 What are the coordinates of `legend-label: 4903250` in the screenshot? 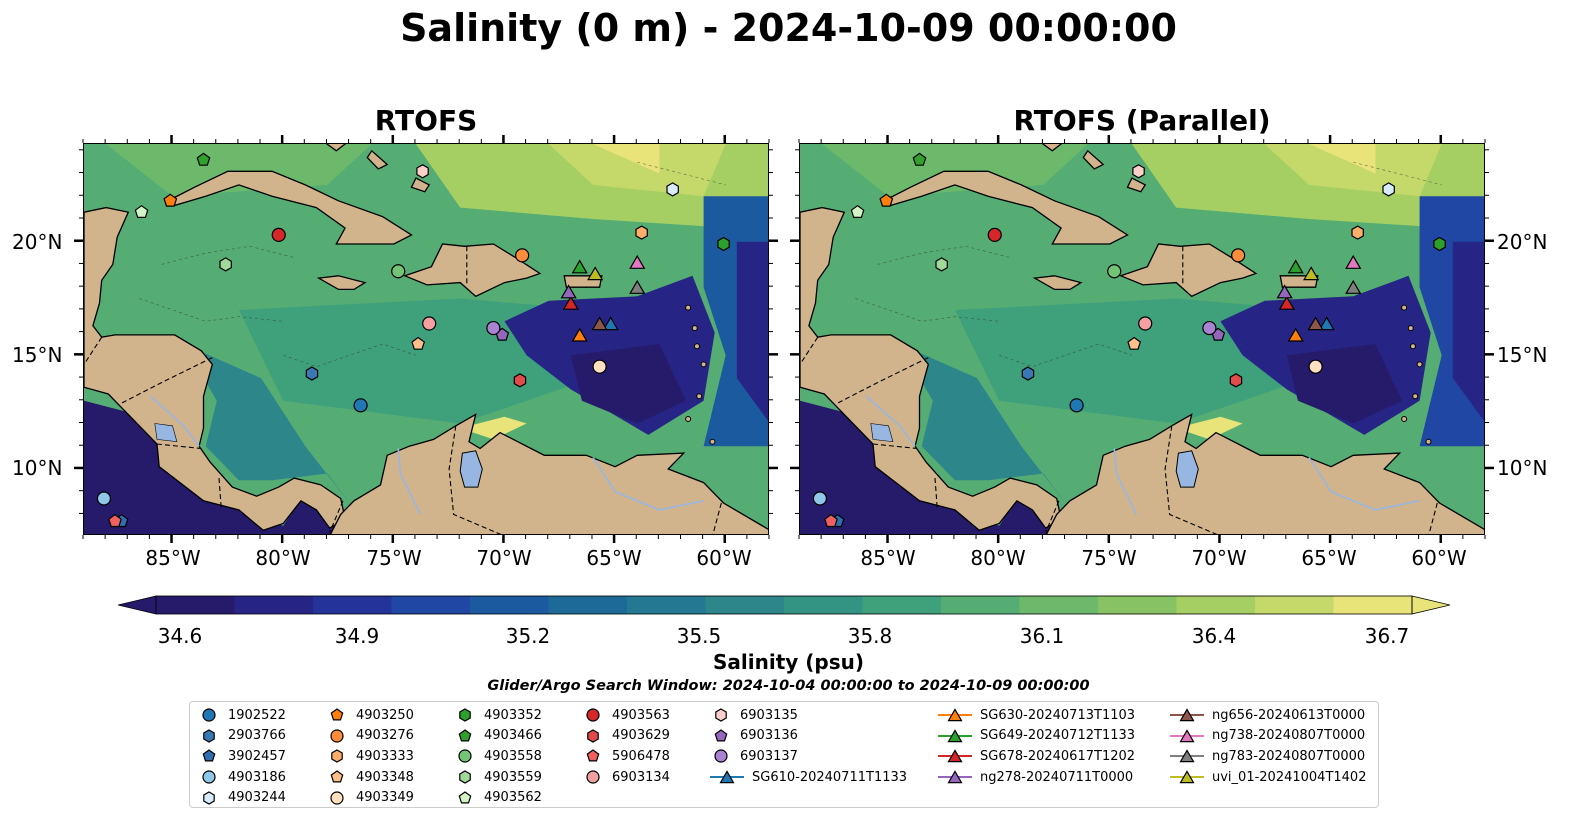 It's located at (385, 715).